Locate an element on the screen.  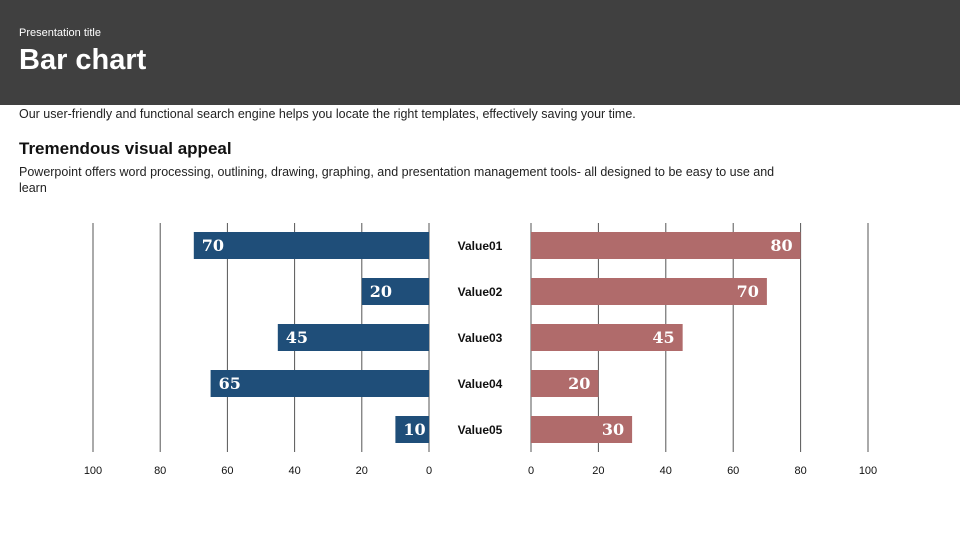
left-tick-label: 100 is located at coordinates (93, 471).